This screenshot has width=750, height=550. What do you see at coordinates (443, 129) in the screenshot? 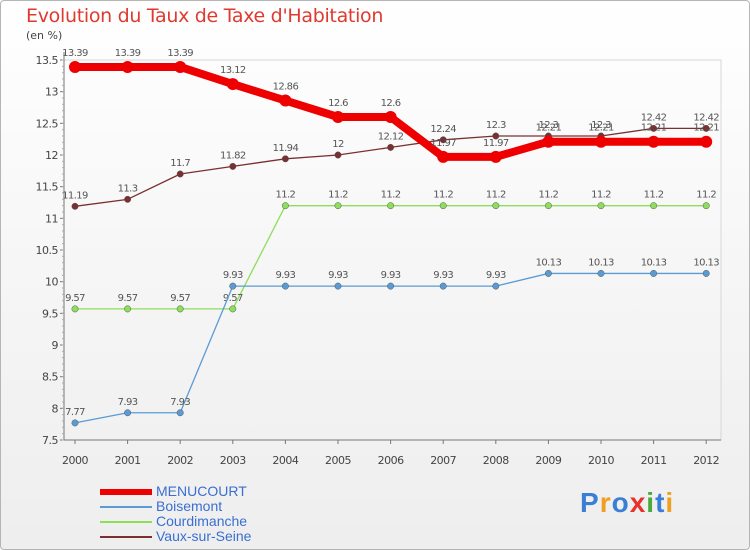
I see `data-label: 12.24` at bounding box center [443, 129].